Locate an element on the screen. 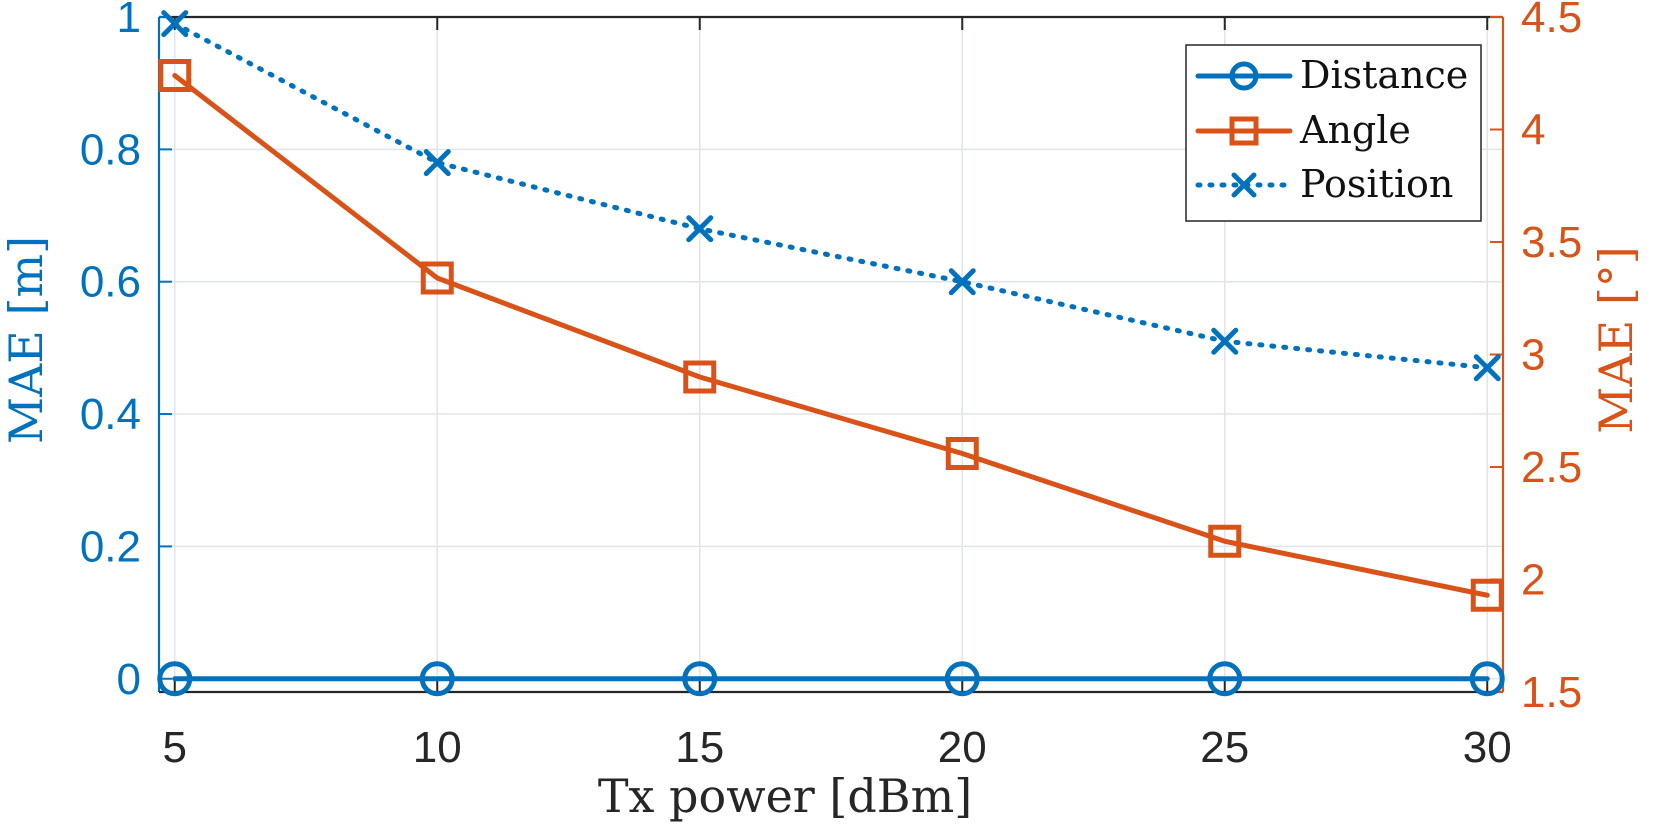 This screenshot has height=832, width=1661. right-y-axis-title: MAE [°] is located at coordinates (1616, 339).